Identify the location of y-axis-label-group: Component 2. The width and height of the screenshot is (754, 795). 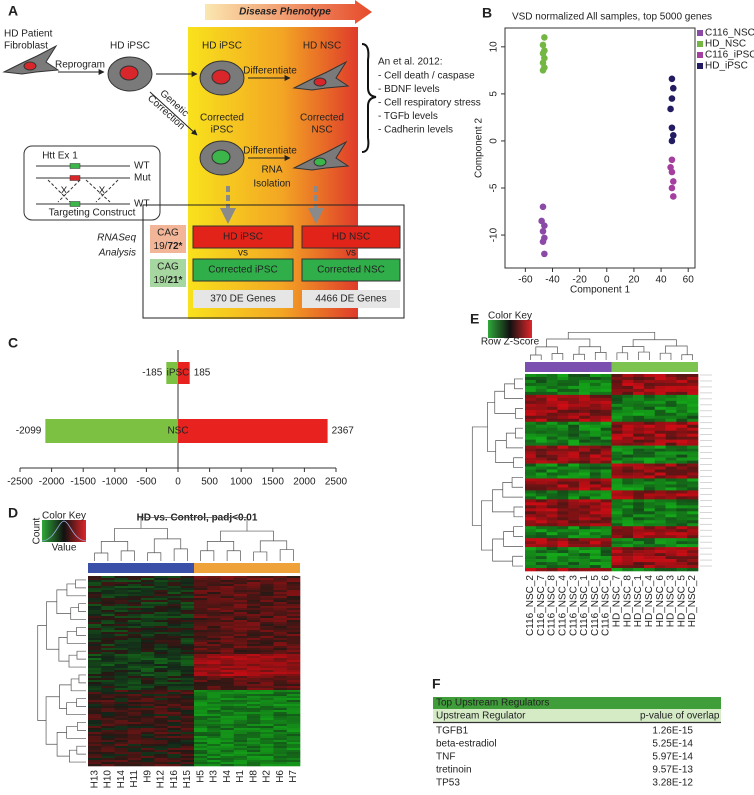
(479, 148).